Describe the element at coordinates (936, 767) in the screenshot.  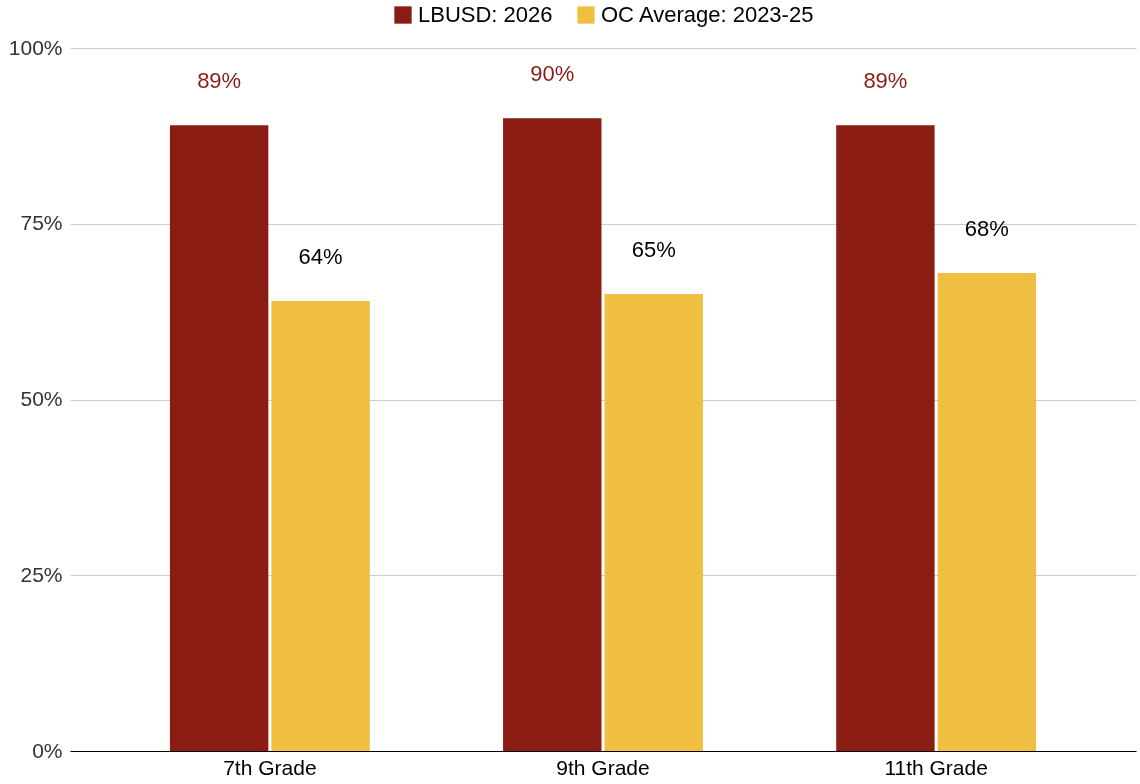
I see `x-tick-label: 11th Grade` at that location.